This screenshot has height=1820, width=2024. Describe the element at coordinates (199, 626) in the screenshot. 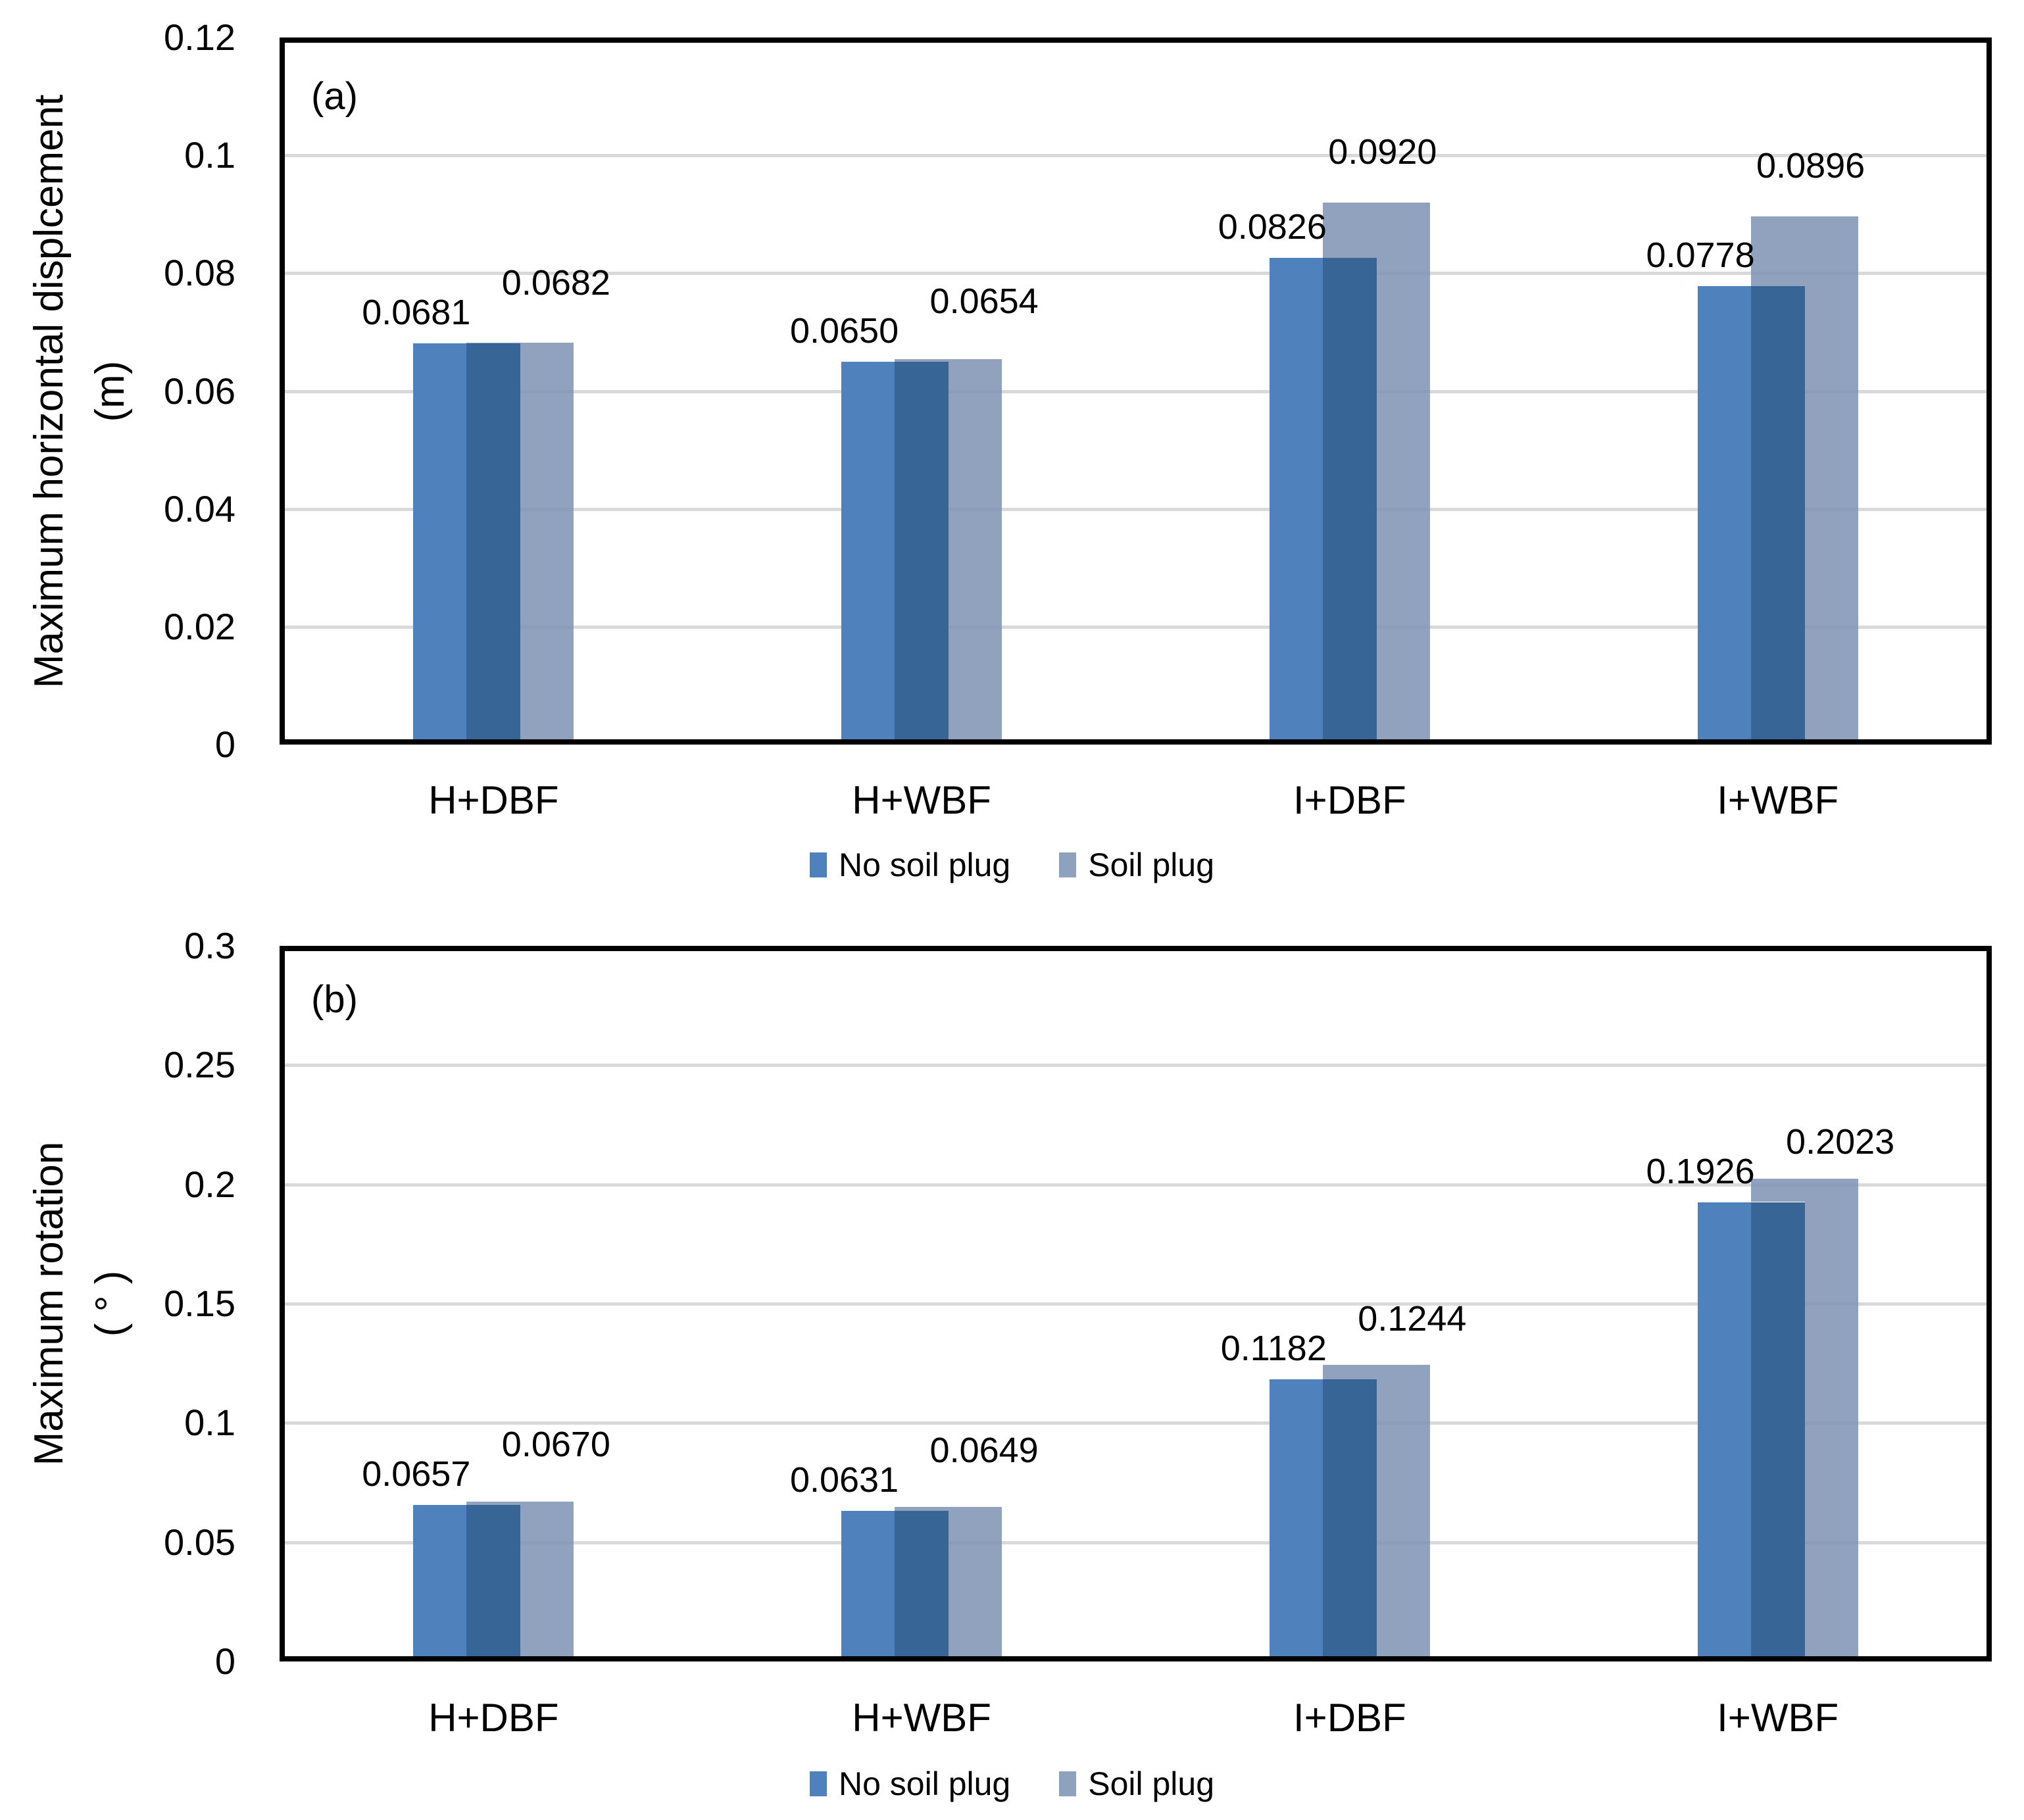

I see `y-tick-label: 0.02` at that location.